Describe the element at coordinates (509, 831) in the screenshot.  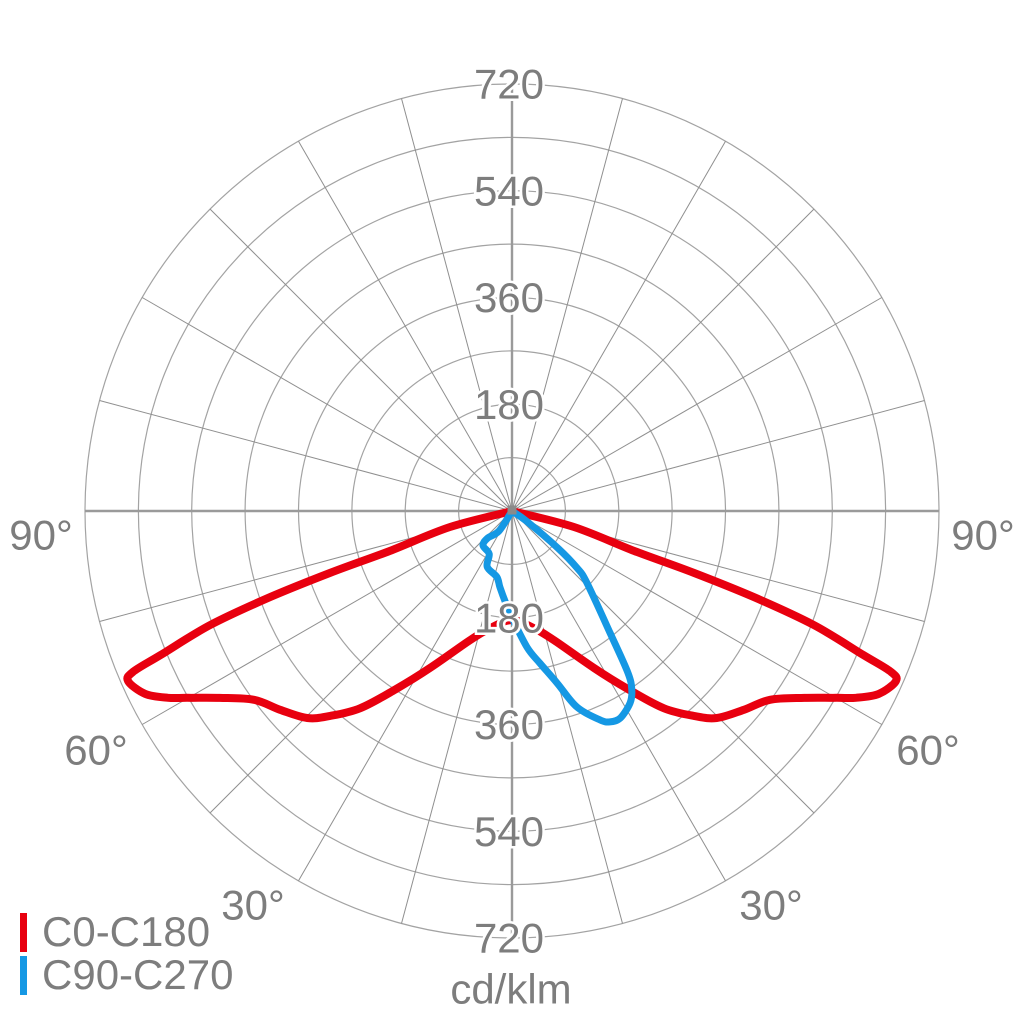
I see `radial-tick-label-bottom: 540` at that location.